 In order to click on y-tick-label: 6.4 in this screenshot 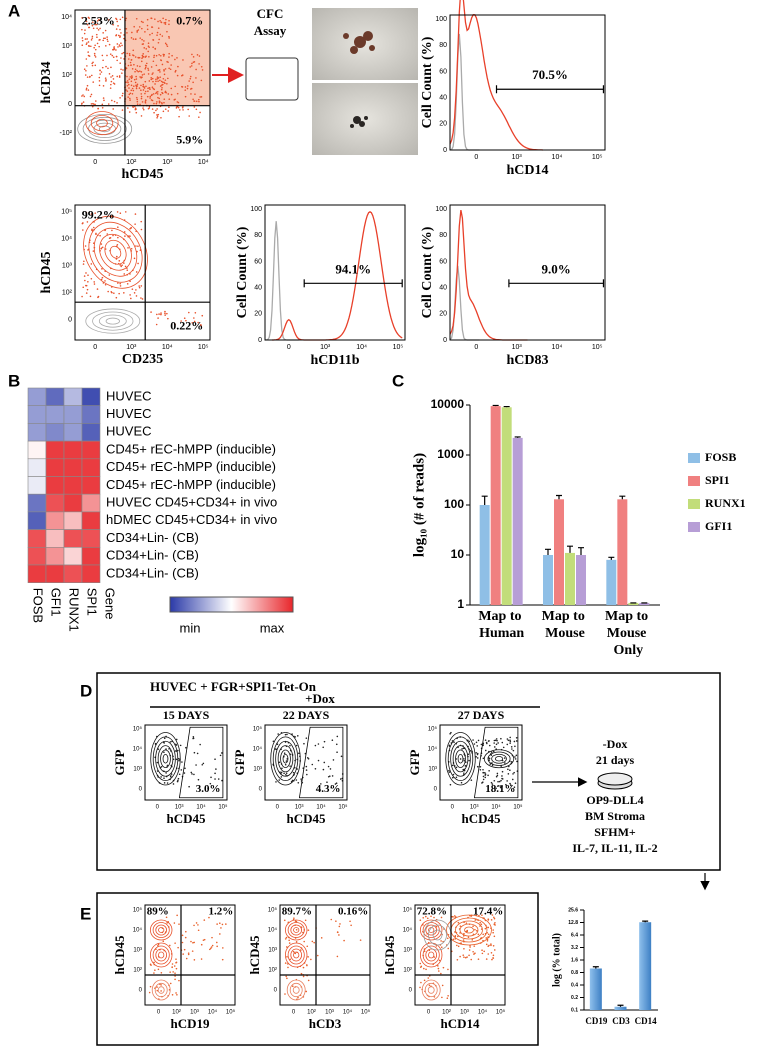, I will do `click(574, 935)`.